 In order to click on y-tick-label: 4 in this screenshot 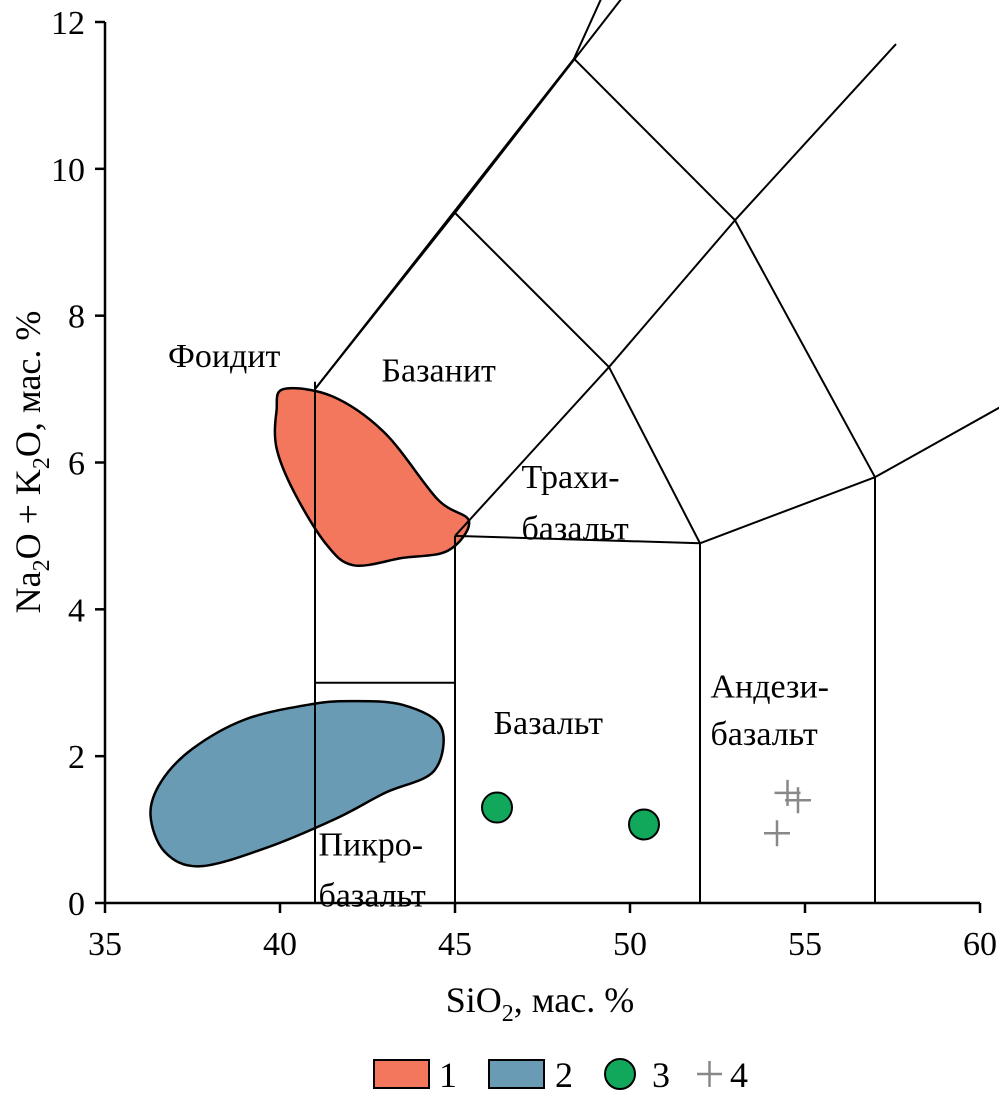, I will do `click(76, 610)`.